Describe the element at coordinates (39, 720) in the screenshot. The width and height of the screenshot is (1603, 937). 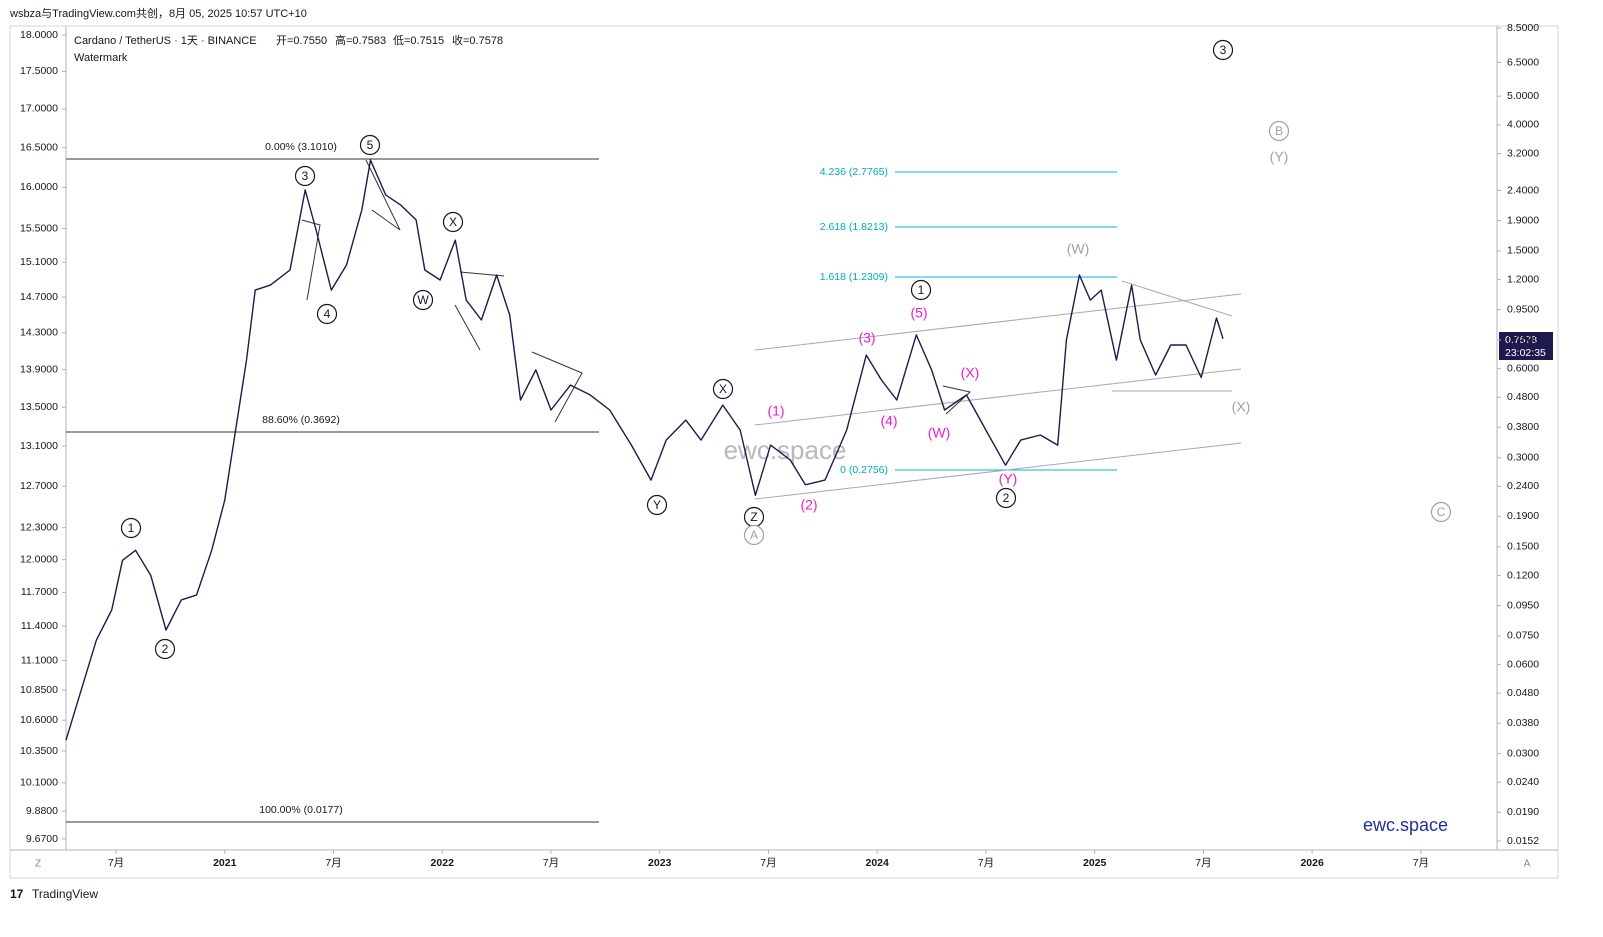
I see `y-tick-label: 10.6000` at that location.